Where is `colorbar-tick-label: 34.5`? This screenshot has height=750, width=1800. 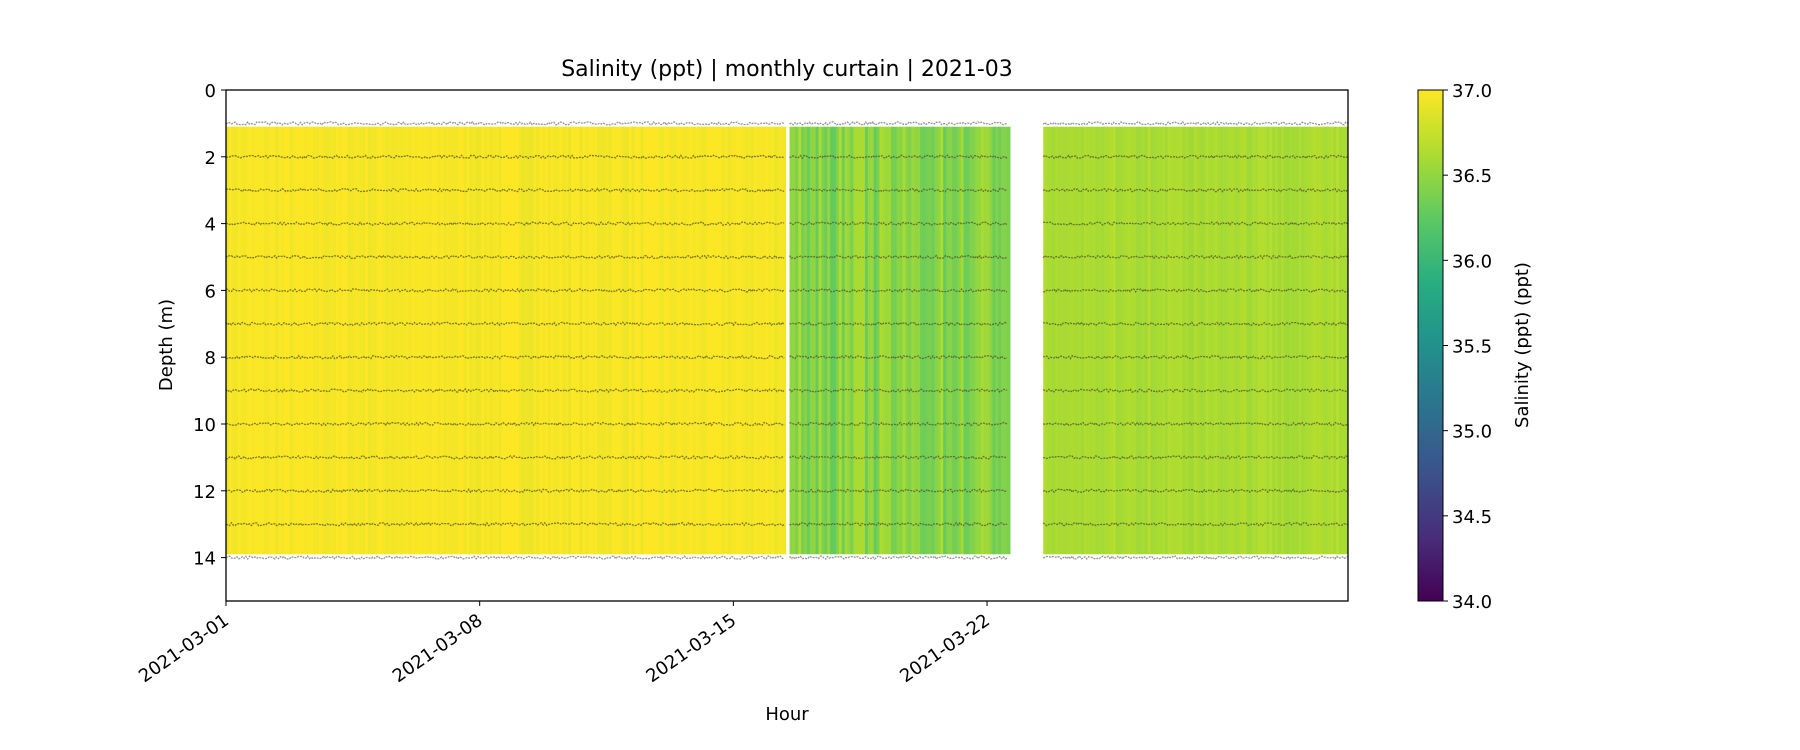 colorbar-tick-label: 34.5 is located at coordinates (1472, 517).